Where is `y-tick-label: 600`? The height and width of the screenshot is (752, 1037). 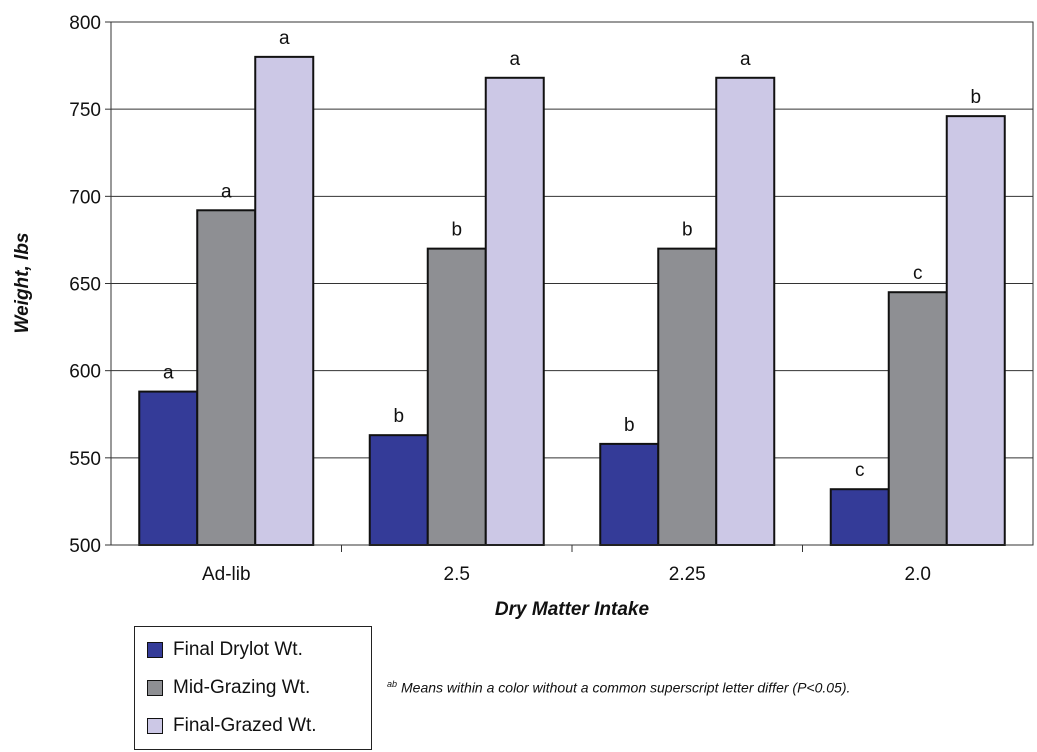
y-tick-label: 600 is located at coordinates (85, 372).